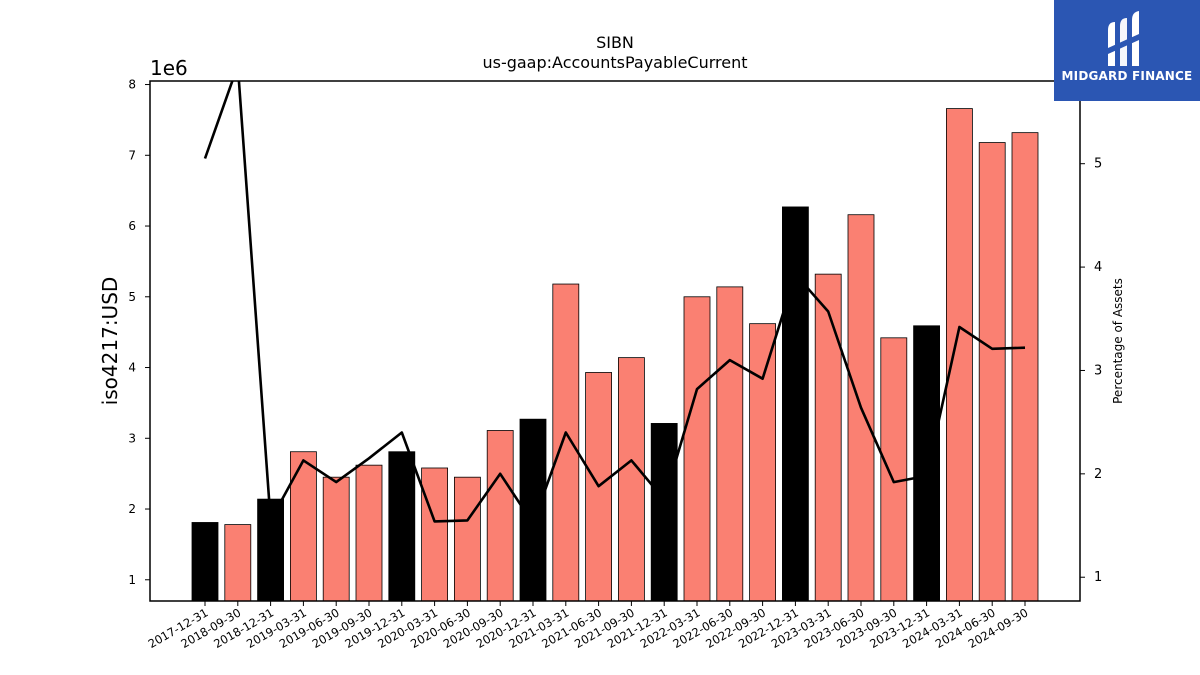 The width and height of the screenshot is (1200, 675). Describe the element at coordinates (1123, 38) in the screenshot. I see `midgard-m-icon` at that location.